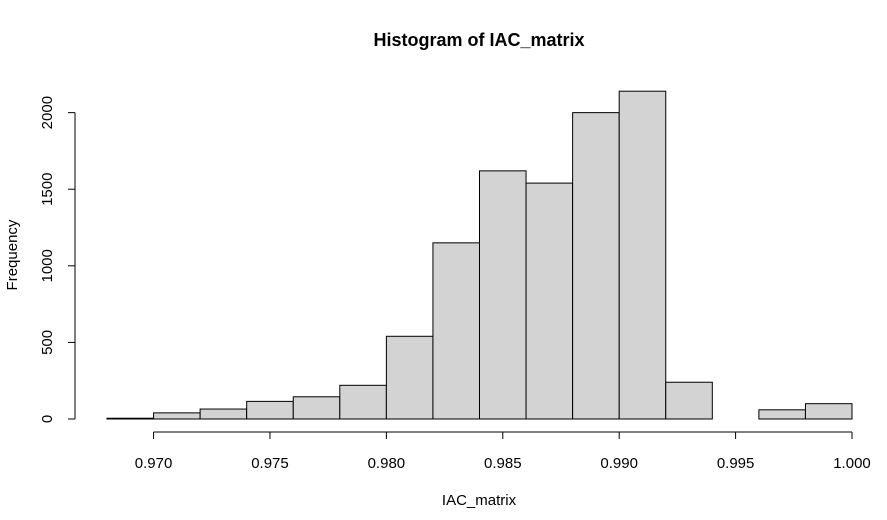 This screenshot has width=887, height=520. What do you see at coordinates (154, 463) in the screenshot?
I see `x-tick-label: 0.970` at bounding box center [154, 463].